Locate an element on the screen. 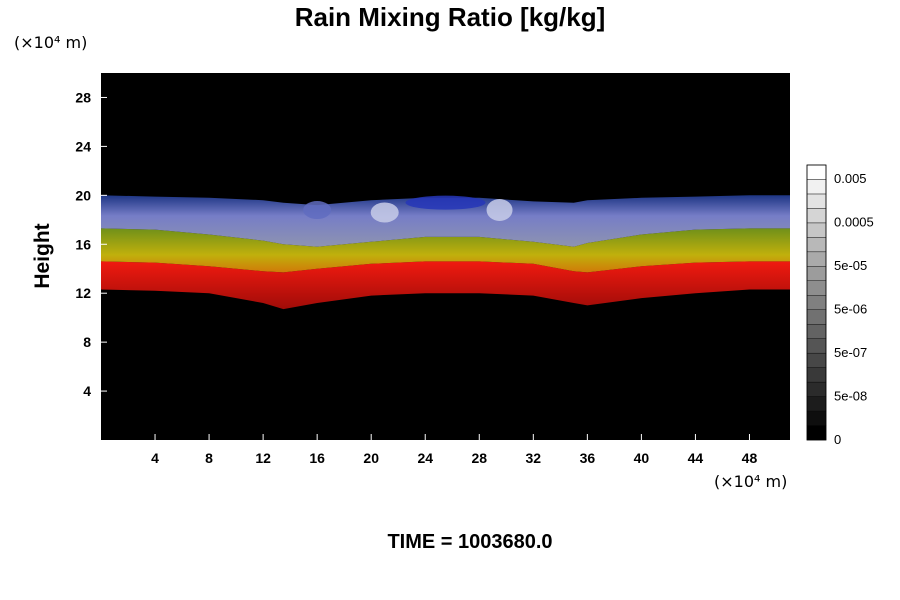 The height and width of the screenshot is (600, 900). colorbar-tick-label: 5e-06 is located at coordinates (850, 309).